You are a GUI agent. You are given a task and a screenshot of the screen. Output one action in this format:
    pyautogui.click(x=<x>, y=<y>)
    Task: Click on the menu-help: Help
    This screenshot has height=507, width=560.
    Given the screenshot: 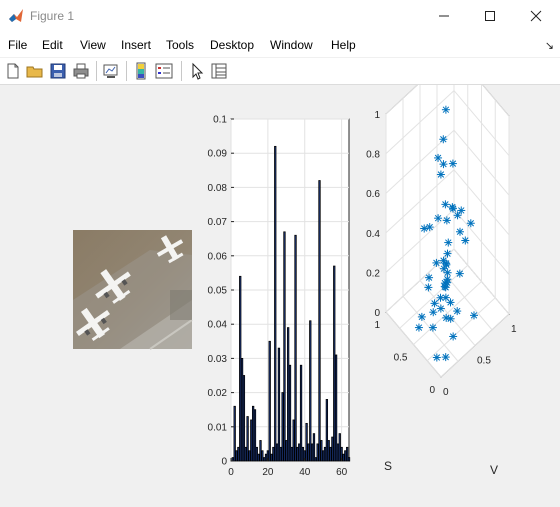 What is the action you would take?
    pyautogui.click(x=343, y=45)
    